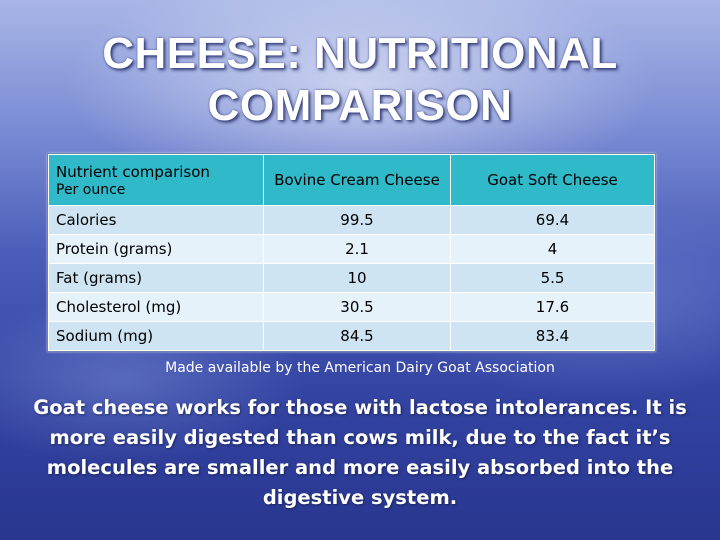 The width and height of the screenshot is (720, 540). Describe the element at coordinates (156, 220) in the screenshot. I see `row-nutrient-cell: Calories` at that location.